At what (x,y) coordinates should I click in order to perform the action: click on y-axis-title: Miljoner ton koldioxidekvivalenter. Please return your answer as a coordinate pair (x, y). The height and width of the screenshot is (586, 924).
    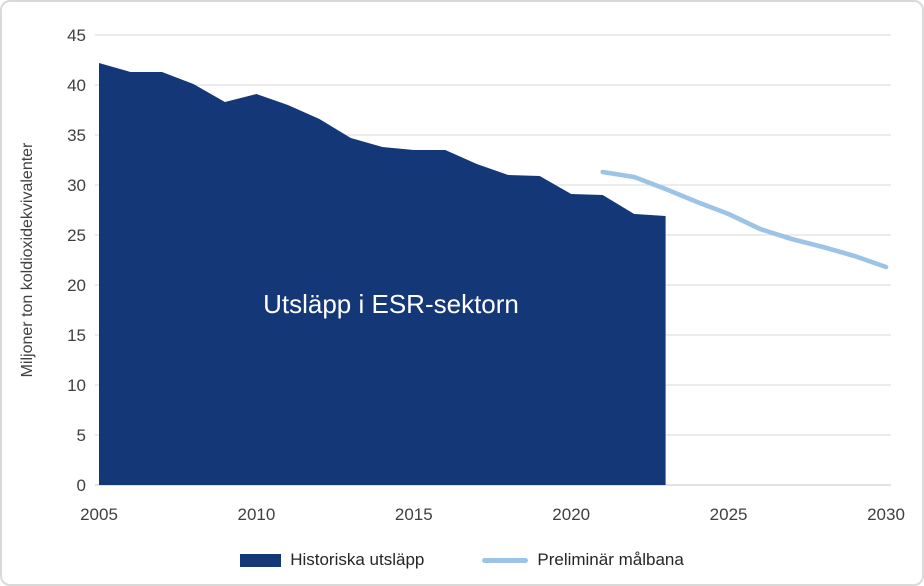
    Looking at the image, I should click on (27, 259).